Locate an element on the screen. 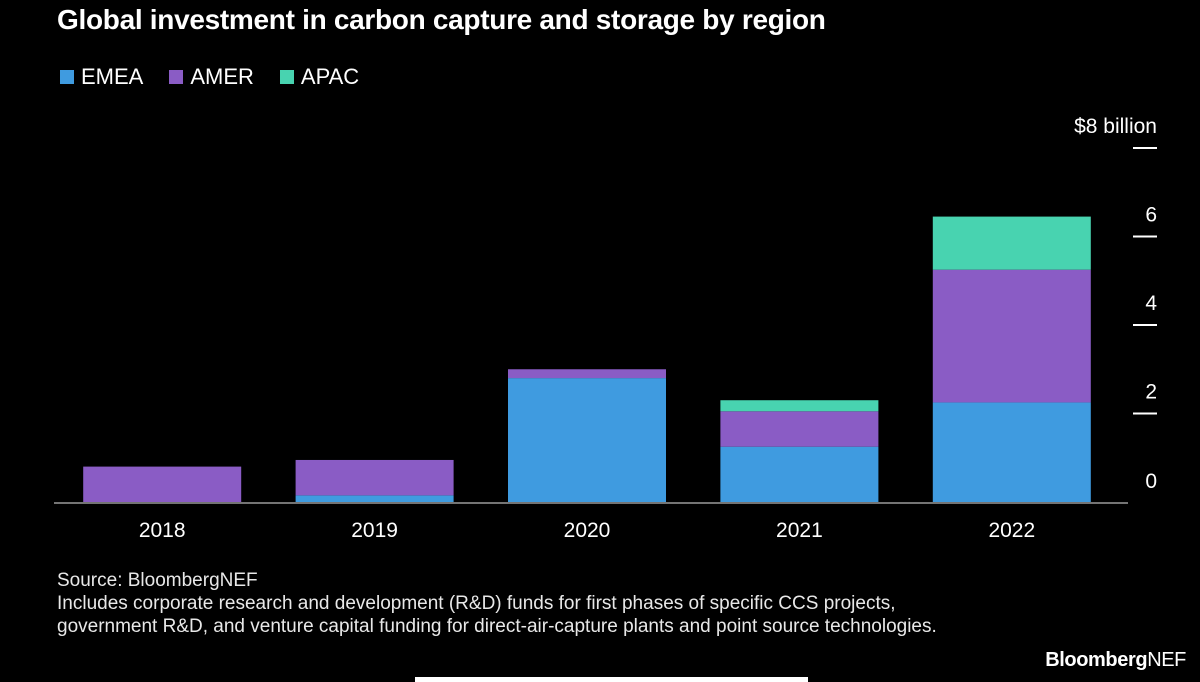  legend-item-emea: EMEA is located at coordinates (101, 77).